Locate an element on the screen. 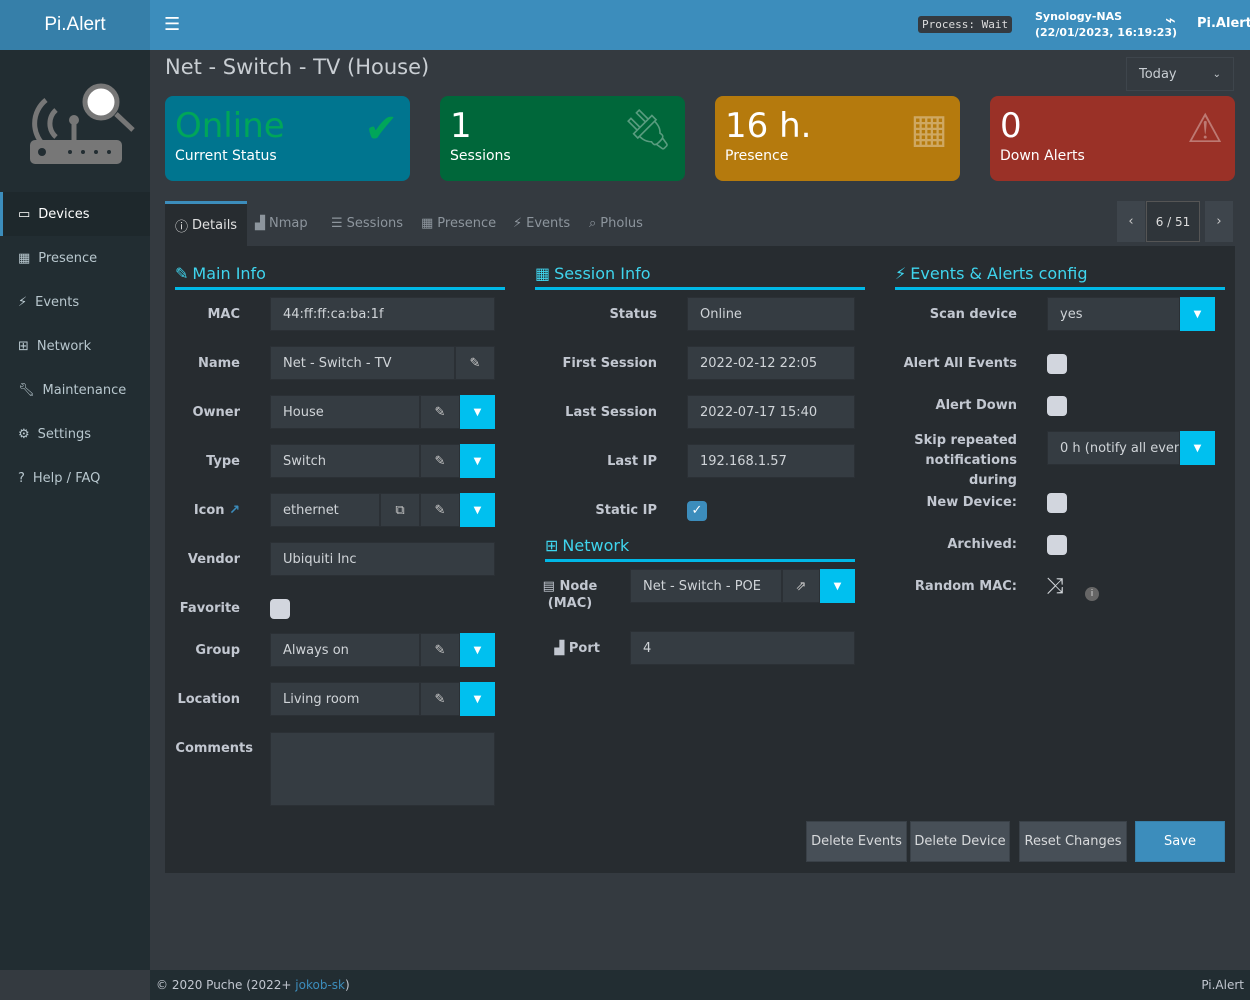 The width and height of the screenshot is (1250, 1000). group-label: Group is located at coordinates (217, 650).